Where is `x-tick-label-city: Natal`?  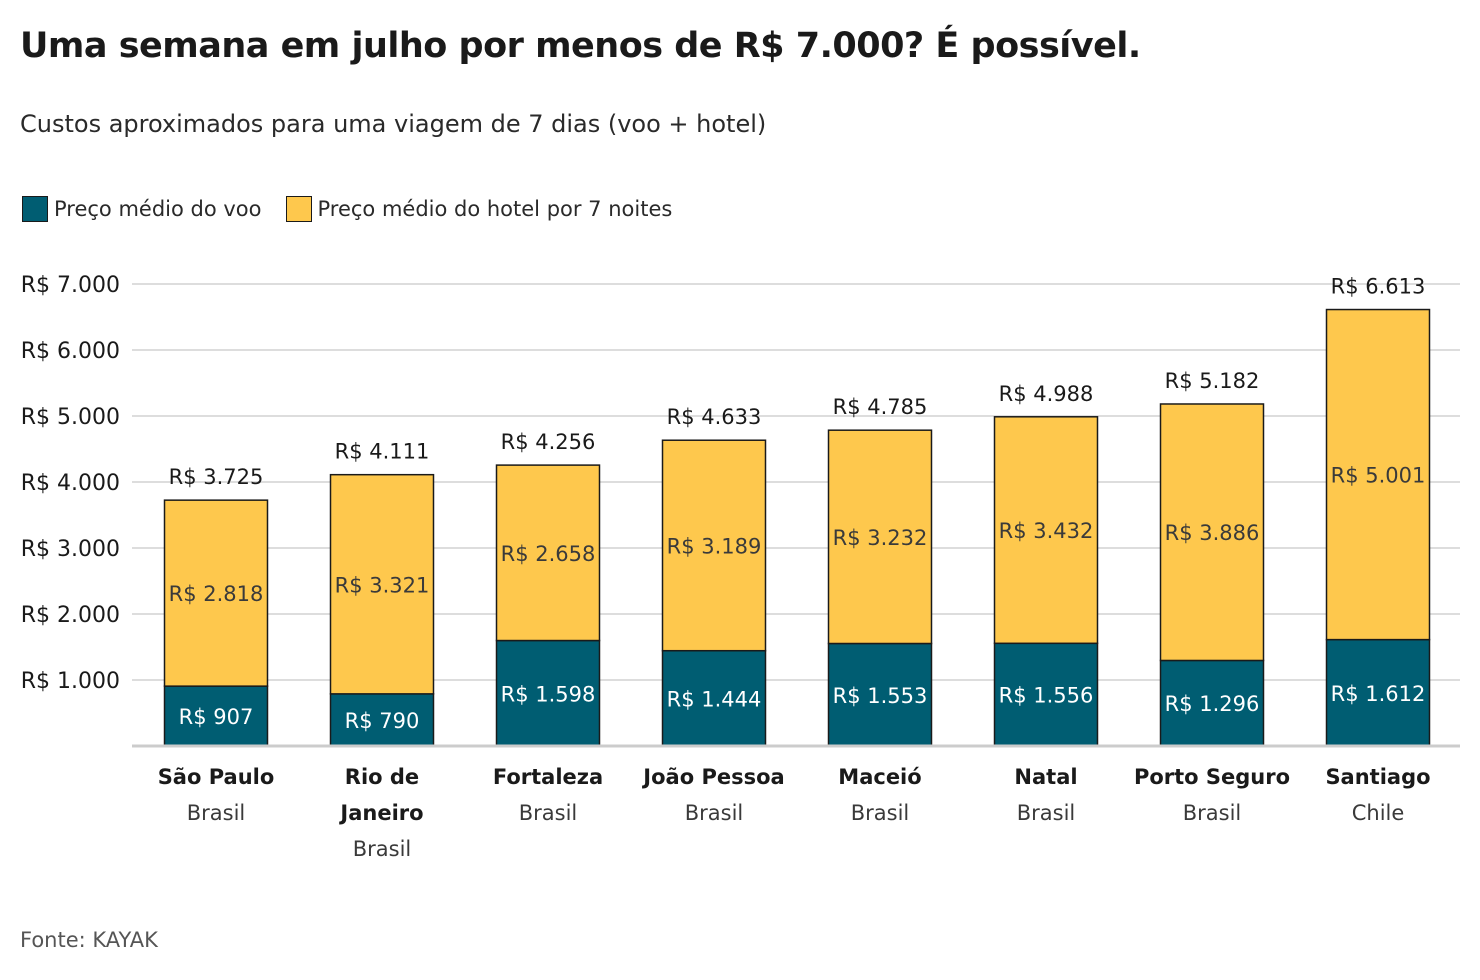
x-tick-label-city: Natal is located at coordinates (1045, 777).